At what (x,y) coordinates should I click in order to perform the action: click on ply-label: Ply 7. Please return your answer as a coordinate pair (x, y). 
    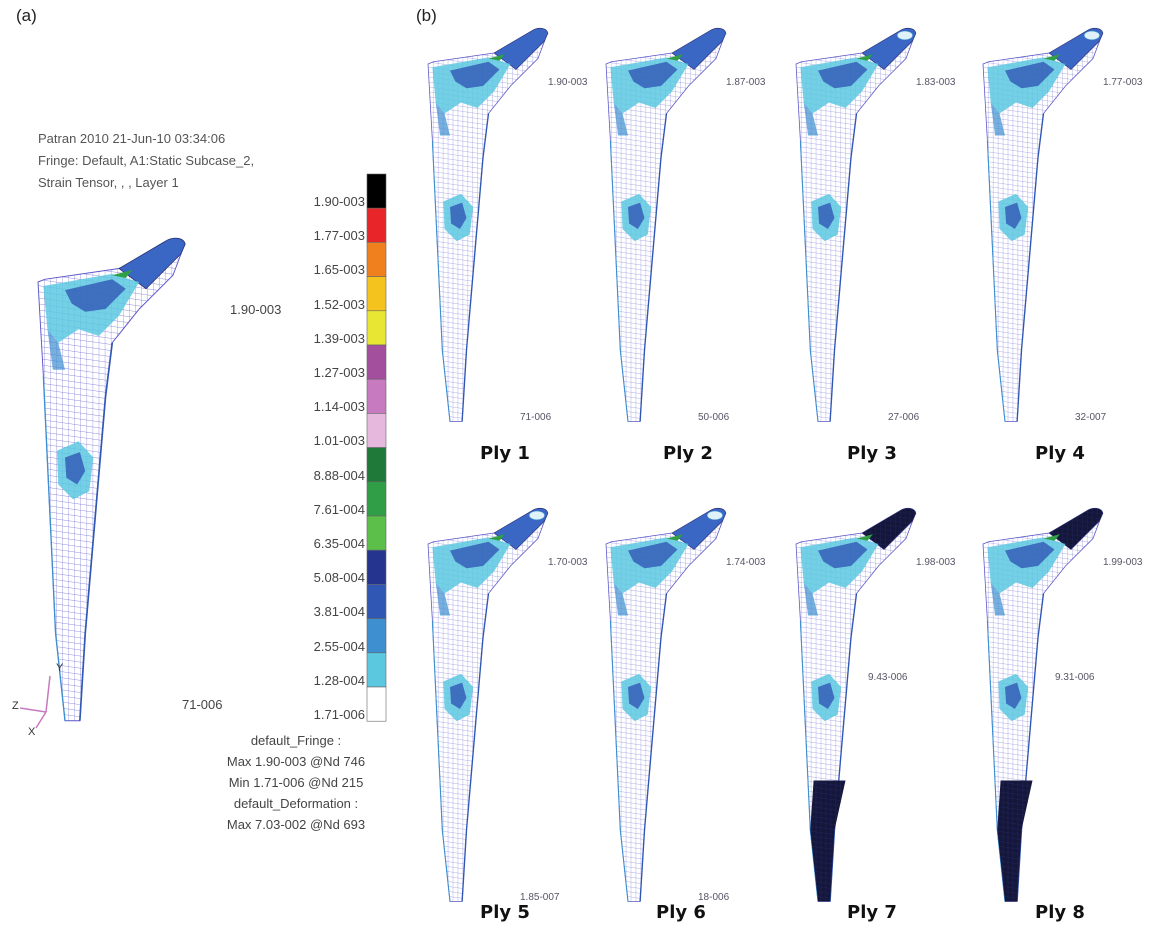
    Looking at the image, I should click on (872, 912).